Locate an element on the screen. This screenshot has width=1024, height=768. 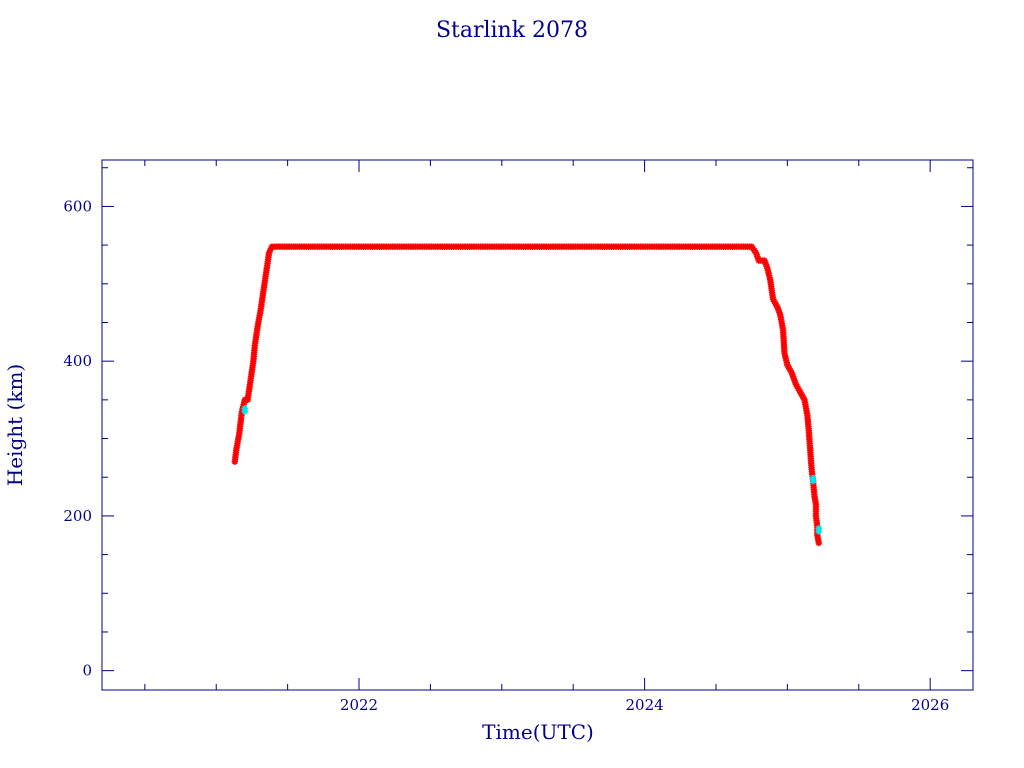
y-tick-label: 400 is located at coordinates (77, 361).